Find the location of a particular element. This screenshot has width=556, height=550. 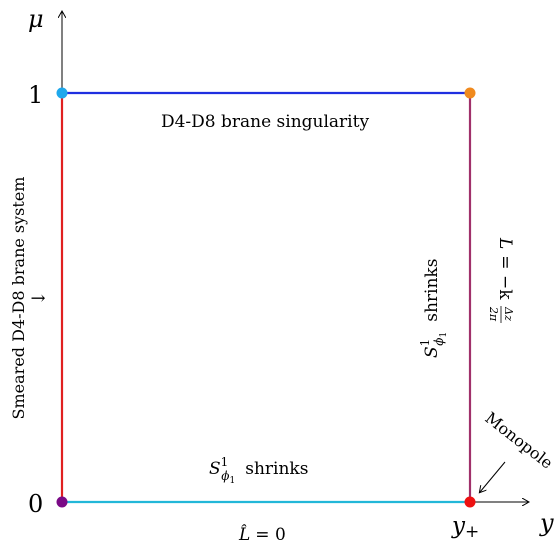

right-condition: L= −k Δz 2π is located at coordinates (501, 280).